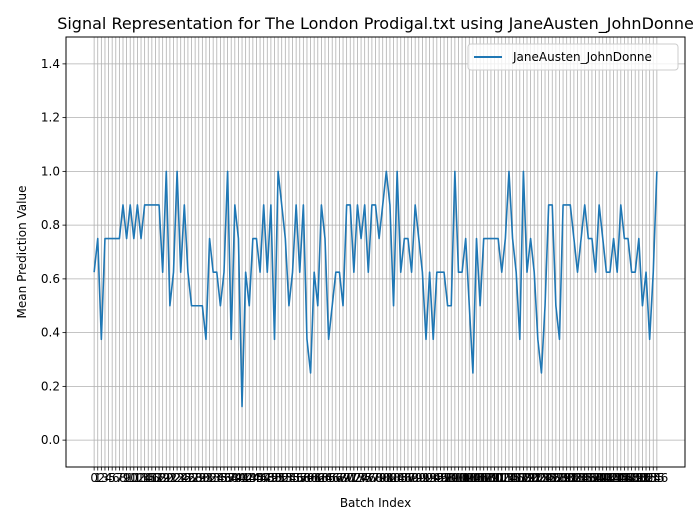 This screenshot has width=700, height=525. I want to click on x-tick-label: 79, so click(378, 478).